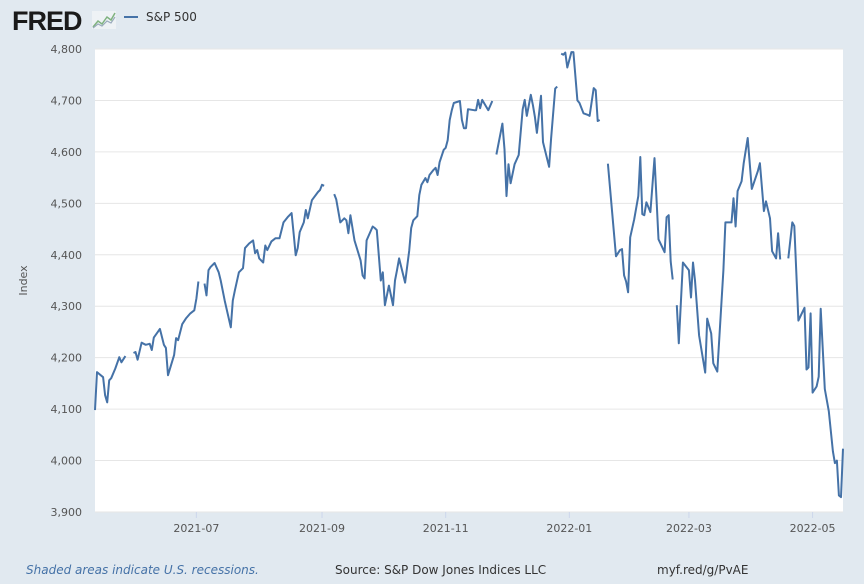 The height and width of the screenshot is (584, 864). Describe the element at coordinates (131, 17) in the screenshot. I see `legend-line-swatch` at that location.